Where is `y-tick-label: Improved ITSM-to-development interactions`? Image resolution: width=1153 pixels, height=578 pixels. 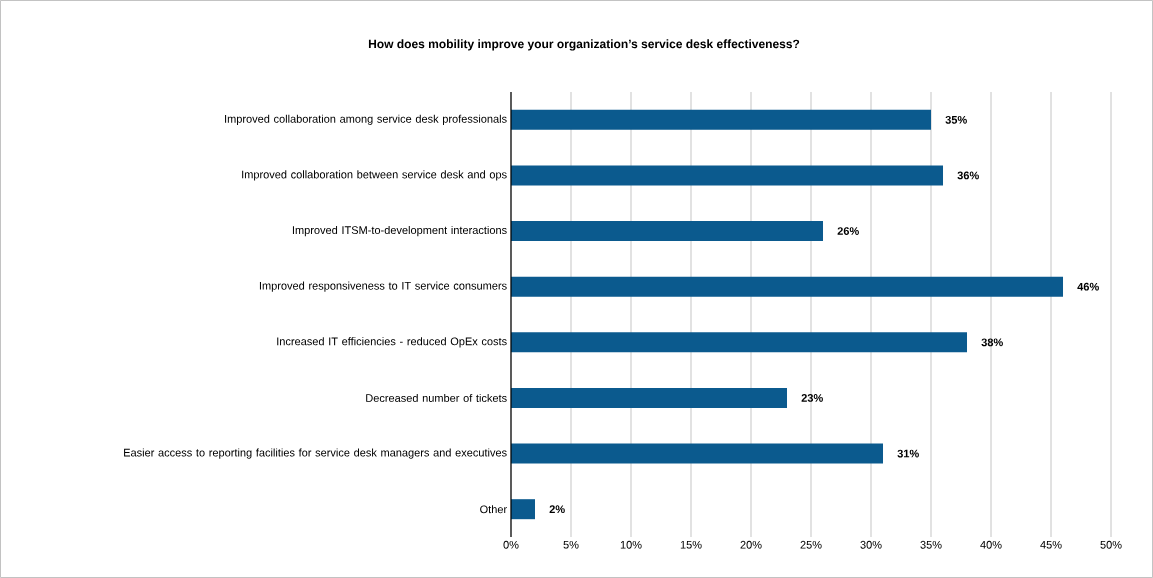
y-tick-label: Improved ITSM-to-development interactions is located at coordinates (399, 231).